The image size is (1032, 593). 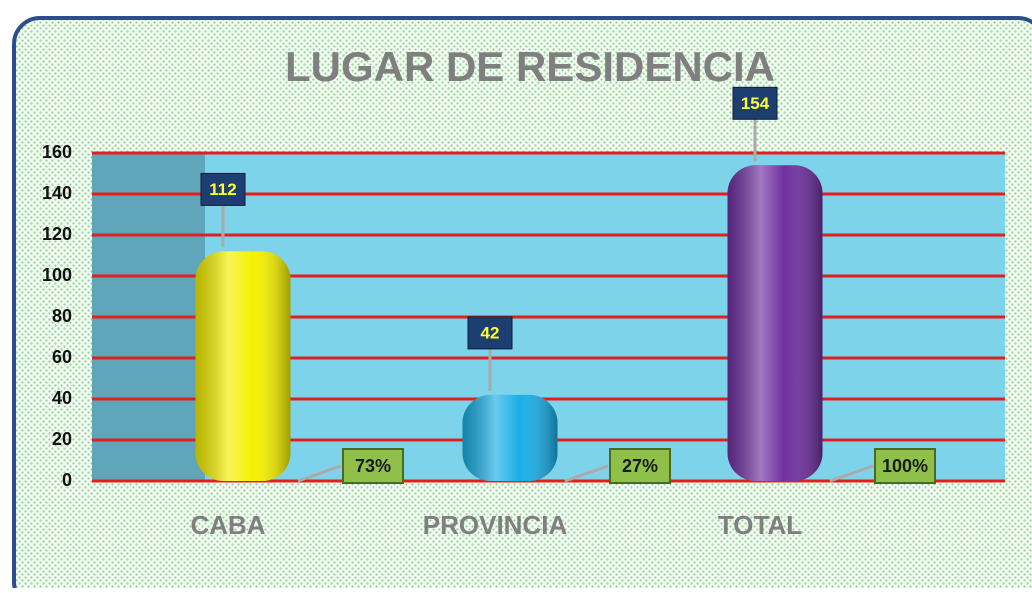 What do you see at coordinates (530, 66) in the screenshot?
I see `chart-title: LUGAR DE RESIDENCIA` at bounding box center [530, 66].